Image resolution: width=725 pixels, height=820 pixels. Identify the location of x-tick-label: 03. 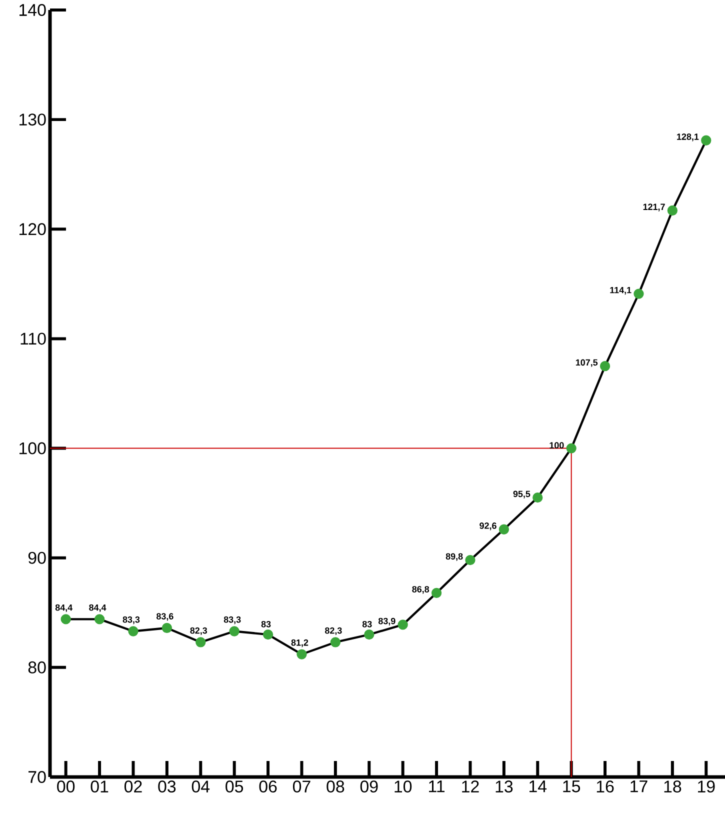
(167, 786).